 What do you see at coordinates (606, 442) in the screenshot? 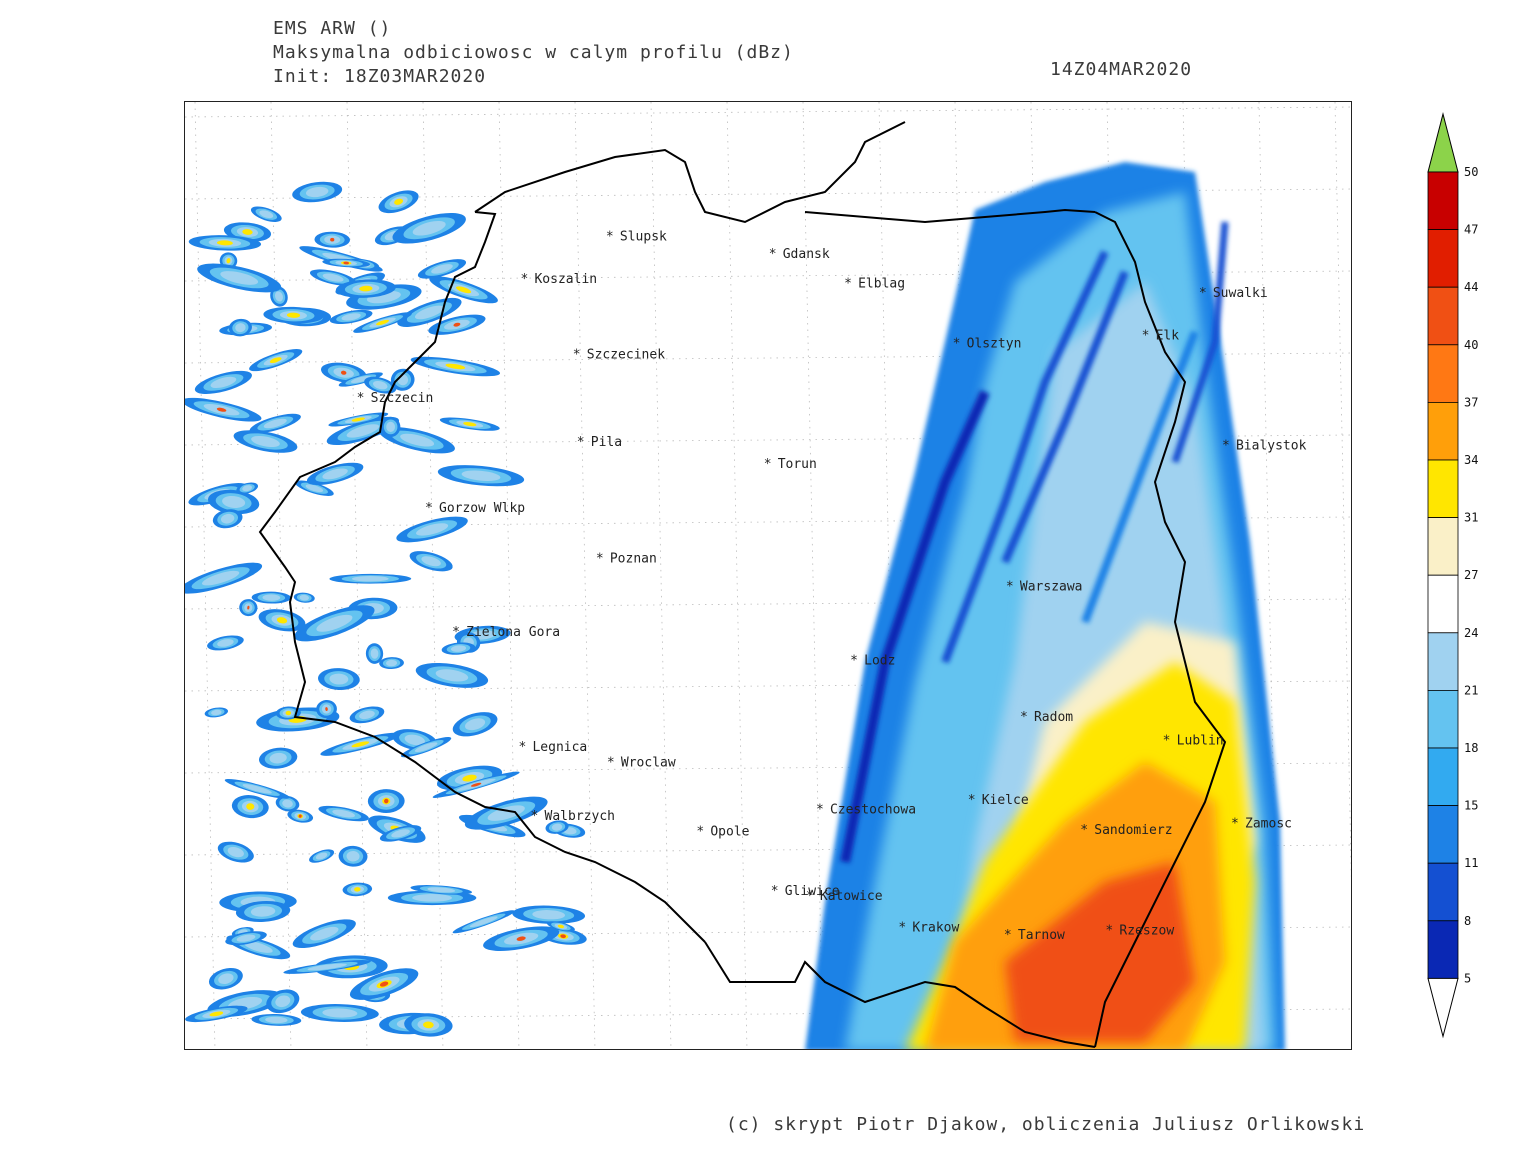
I see `city-label: Pila` at bounding box center [606, 442].